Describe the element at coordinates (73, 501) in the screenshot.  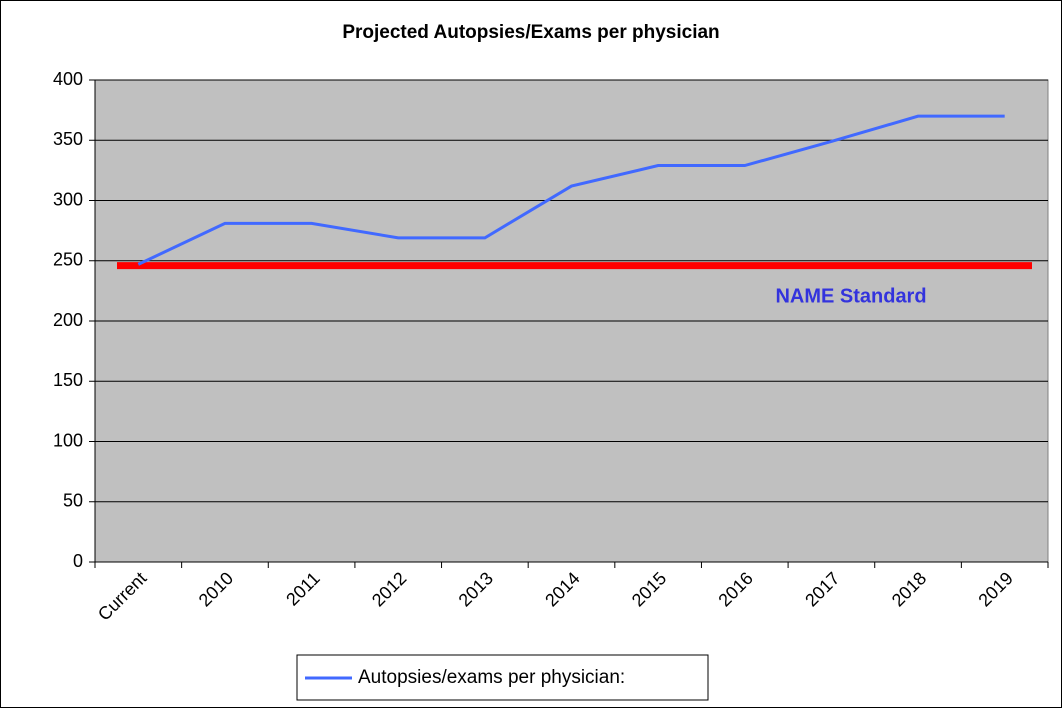
I see `y-tick-label: 50` at that location.